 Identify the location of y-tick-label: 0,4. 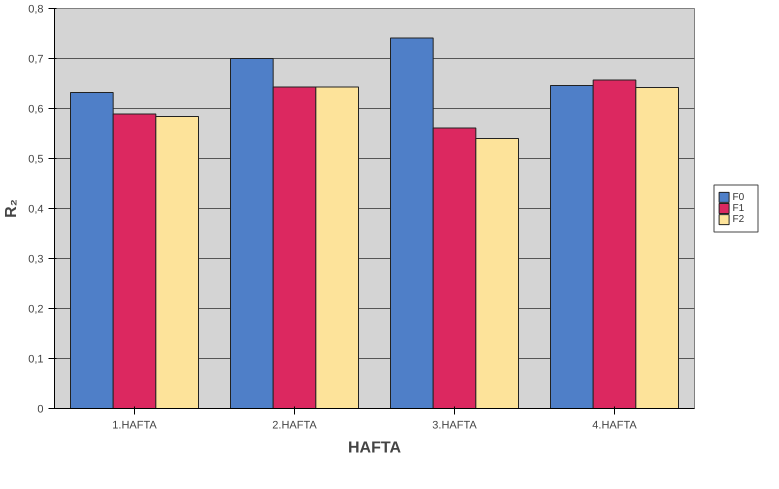
(36, 210).